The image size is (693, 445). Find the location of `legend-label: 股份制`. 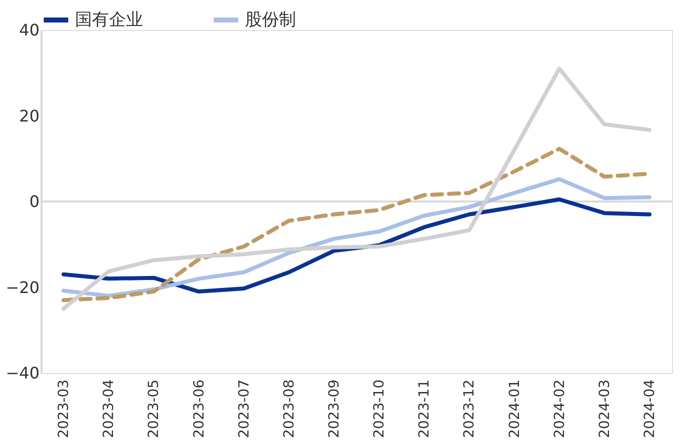

legend-label: 股份制 is located at coordinates (270, 20).